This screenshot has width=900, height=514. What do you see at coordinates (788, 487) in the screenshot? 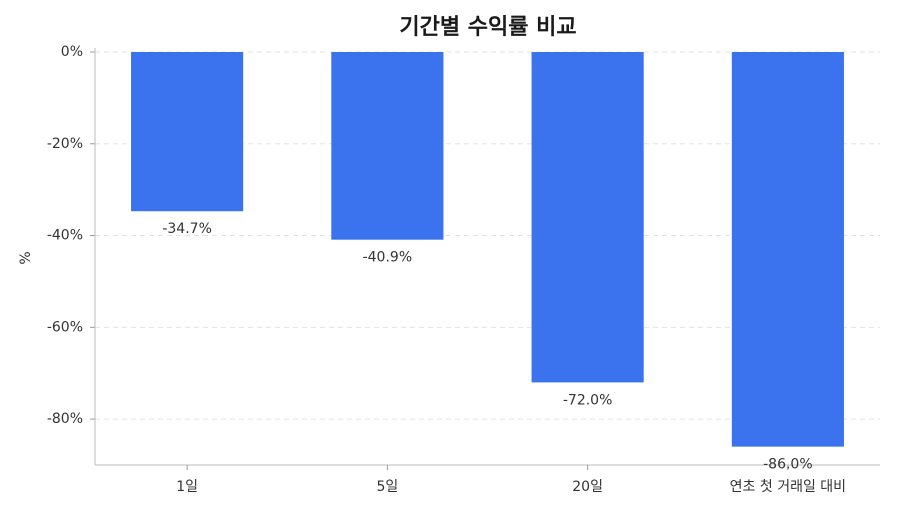
I see `x-tick-label: 연초 첫 거래일 대비` at bounding box center [788, 487].